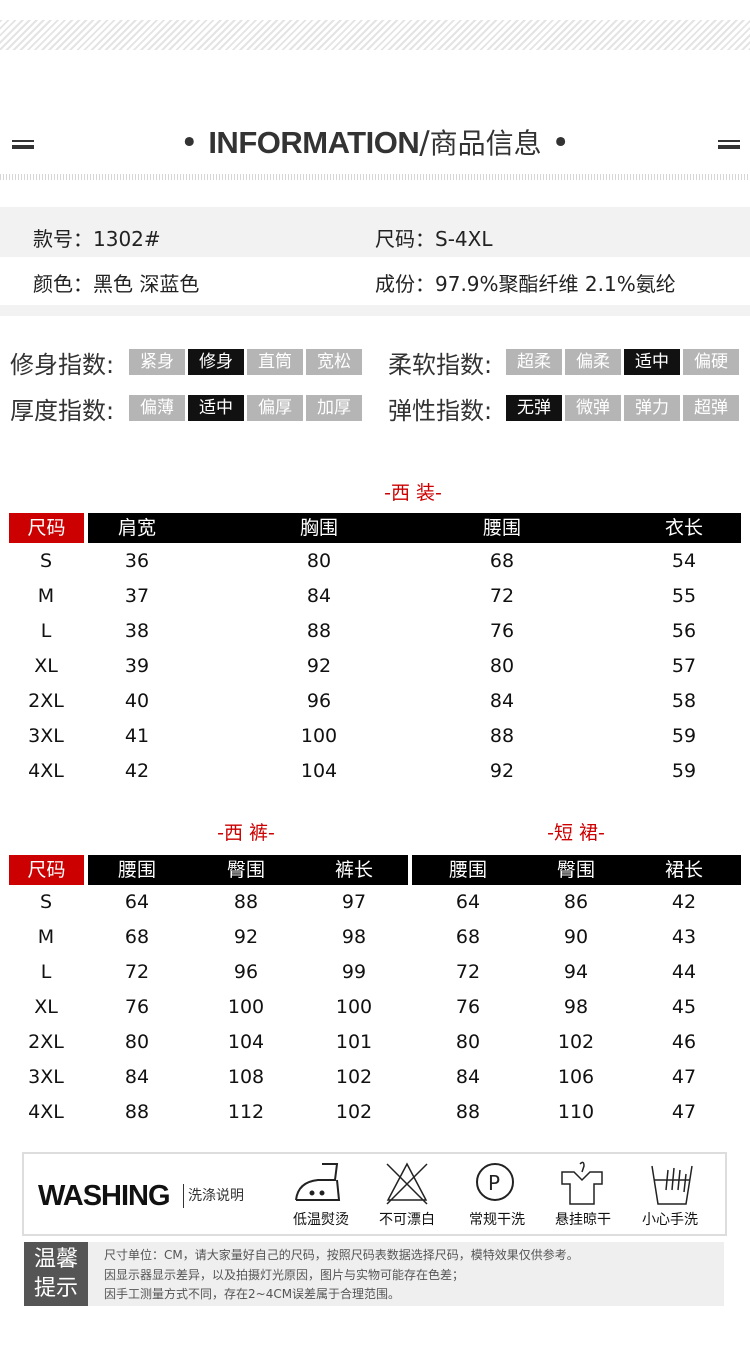  I want to click on wash-label: 常规干洗, so click(497, 1220).